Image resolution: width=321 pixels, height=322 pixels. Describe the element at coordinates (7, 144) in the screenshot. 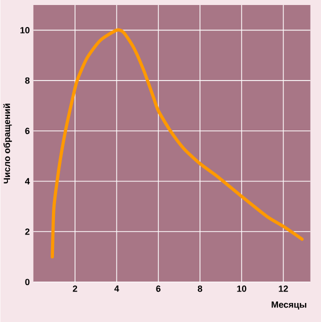

I see `y-axis-title: Число обращений` at that location.